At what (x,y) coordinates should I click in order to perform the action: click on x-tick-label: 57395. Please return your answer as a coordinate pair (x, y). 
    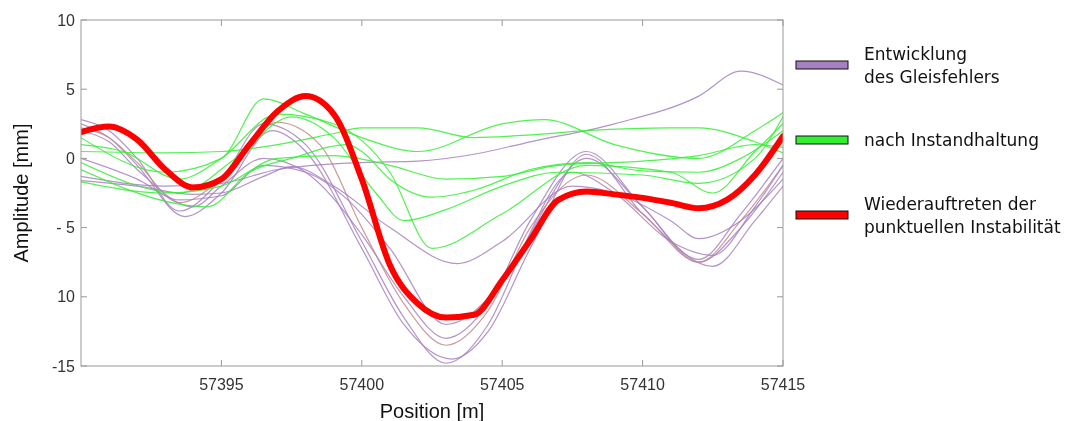
    Looking at the image, I should click on (221, 384).